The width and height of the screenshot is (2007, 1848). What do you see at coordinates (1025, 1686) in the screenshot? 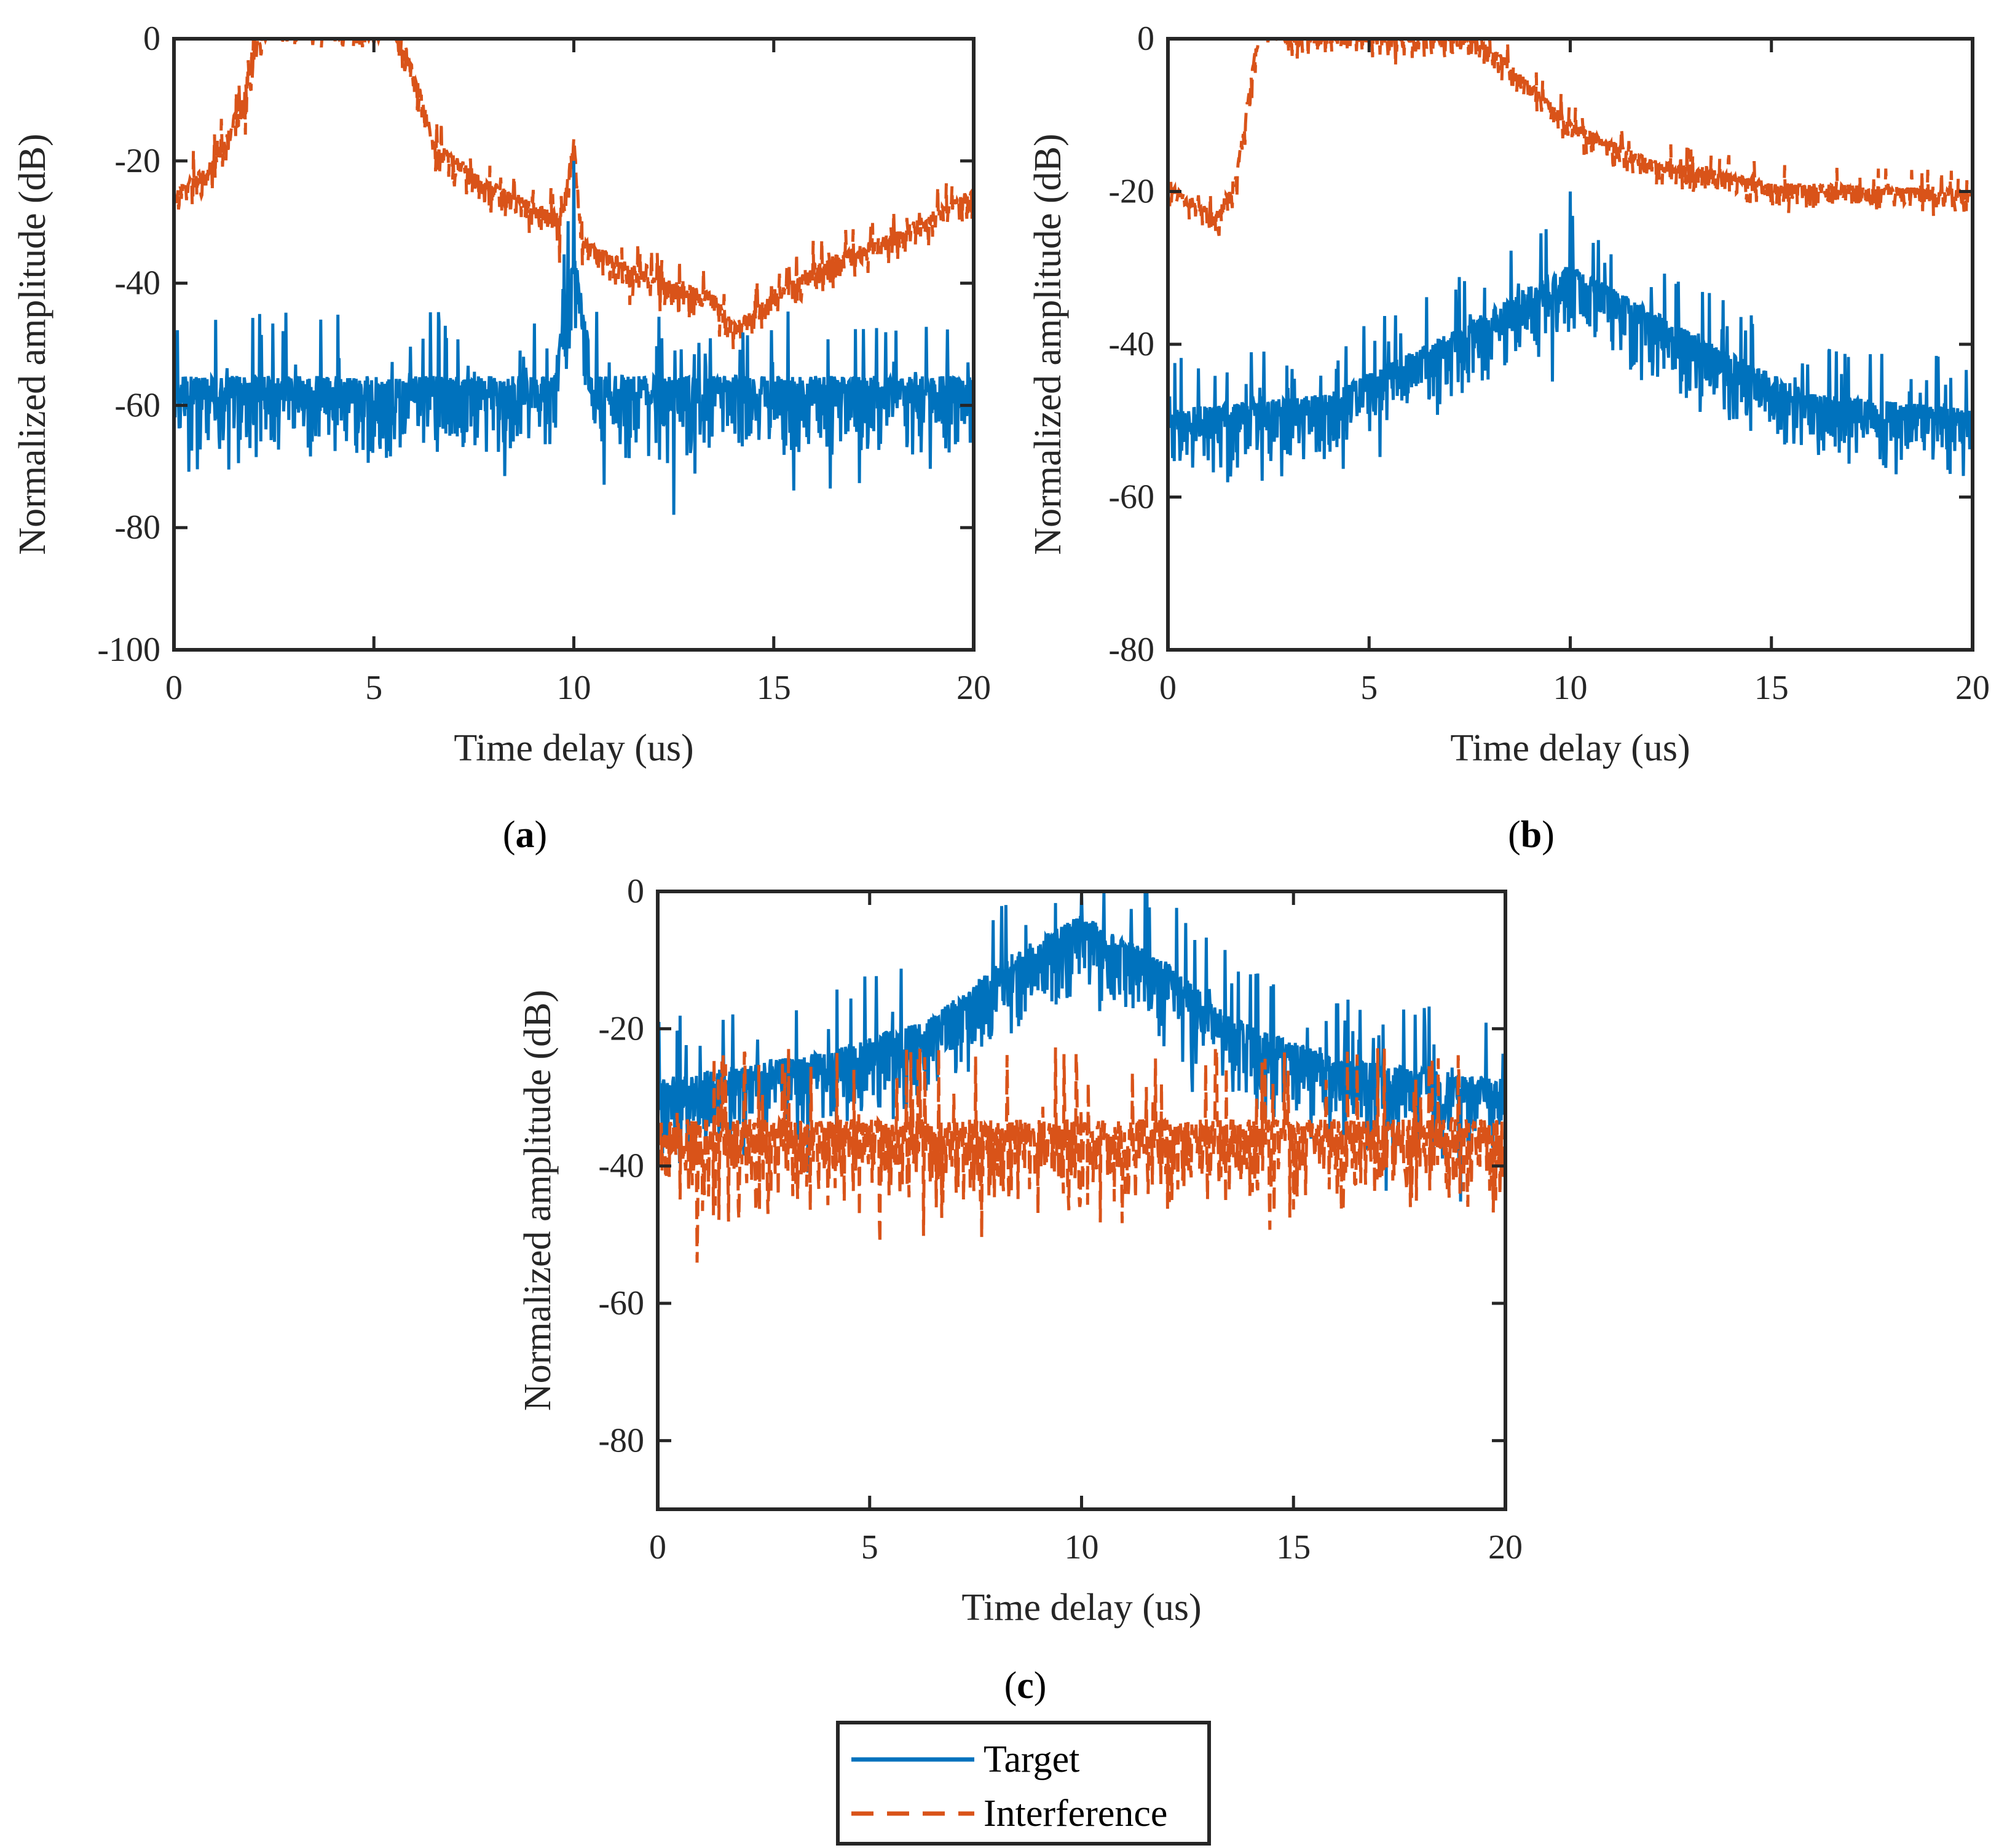
I see `subplot-caption: (c)` at bounding box center [1025, 1686].